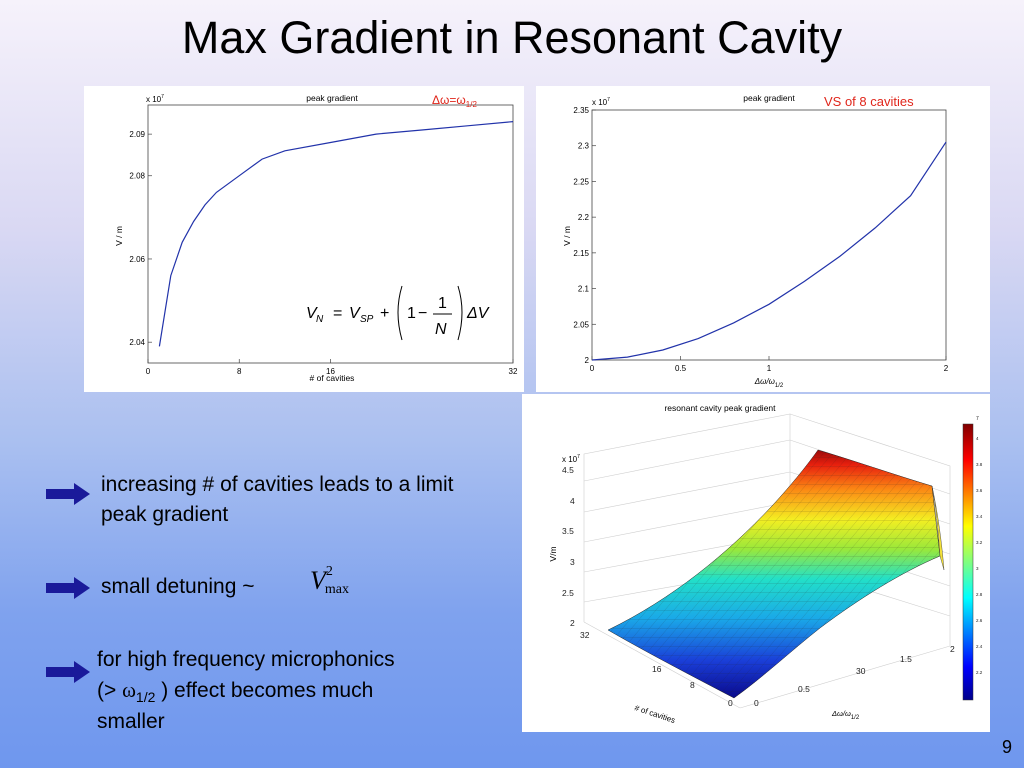  What do you see at coordinates (769, 98) in the screenshot?
I see `chart2-title: peak gradient` at bounding box center [769, 98].